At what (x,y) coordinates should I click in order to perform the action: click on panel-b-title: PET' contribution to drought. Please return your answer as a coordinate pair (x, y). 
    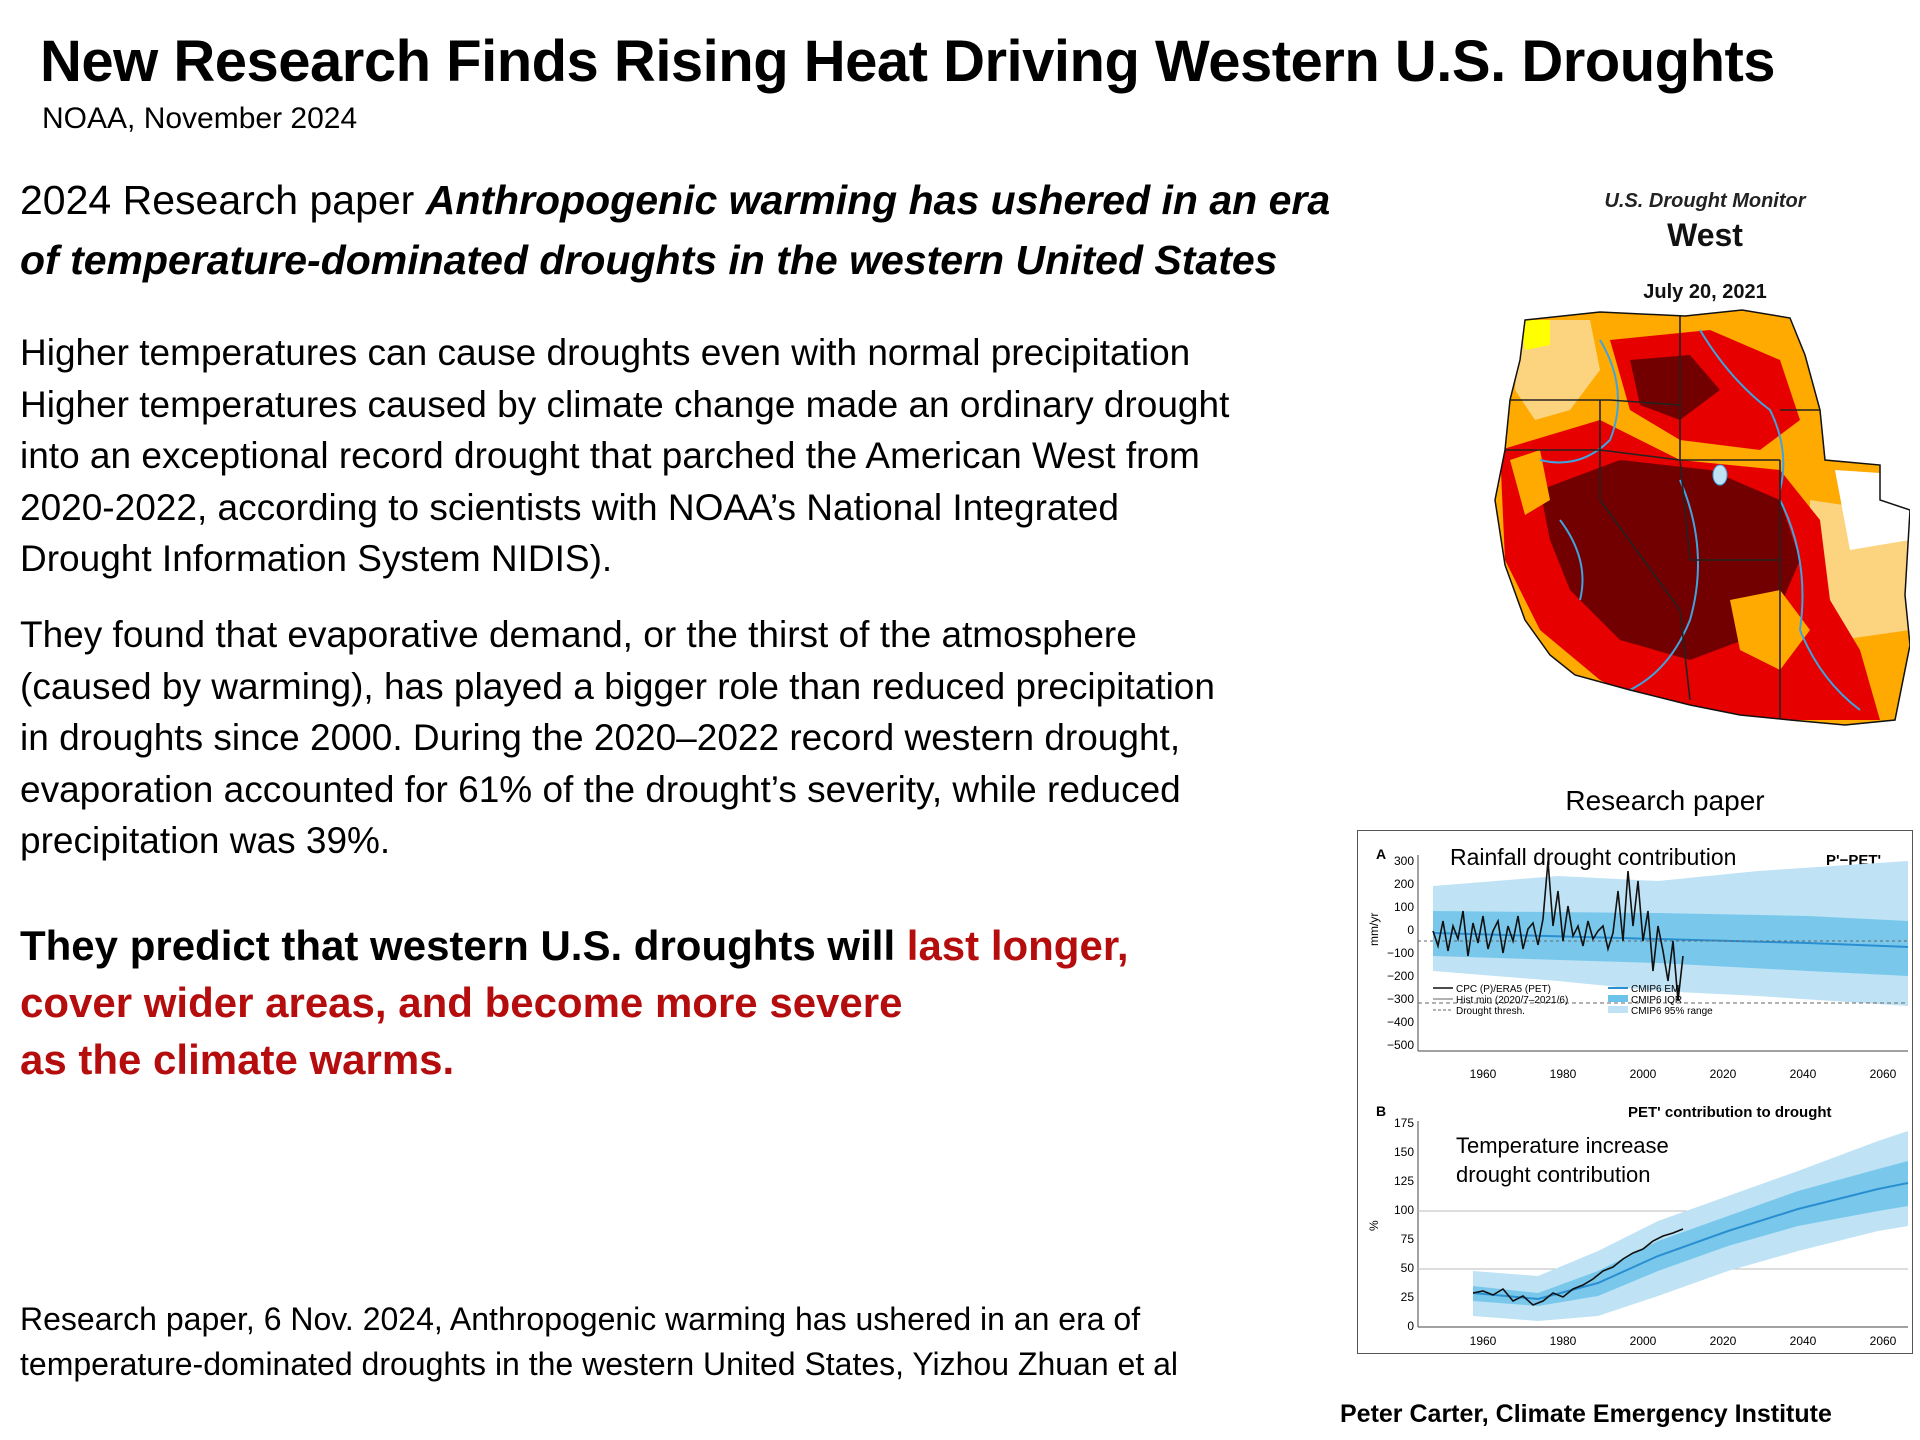
    Looking at the image, I should click on (1730, 1112).